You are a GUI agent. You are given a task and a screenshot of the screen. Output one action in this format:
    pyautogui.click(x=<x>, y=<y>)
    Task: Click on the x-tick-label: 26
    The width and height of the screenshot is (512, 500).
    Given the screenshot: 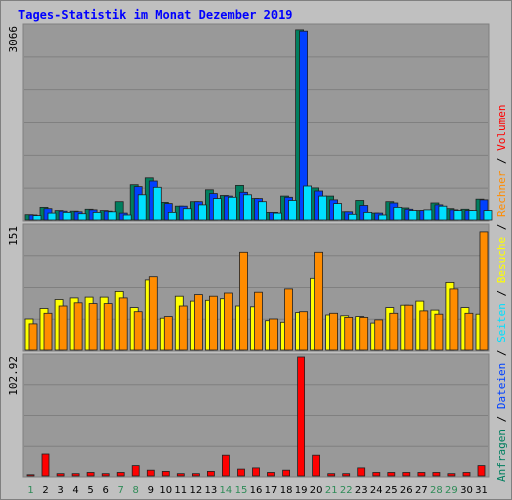 What is the action you would take?
    pyautogui.click(x=406, y=490)
    